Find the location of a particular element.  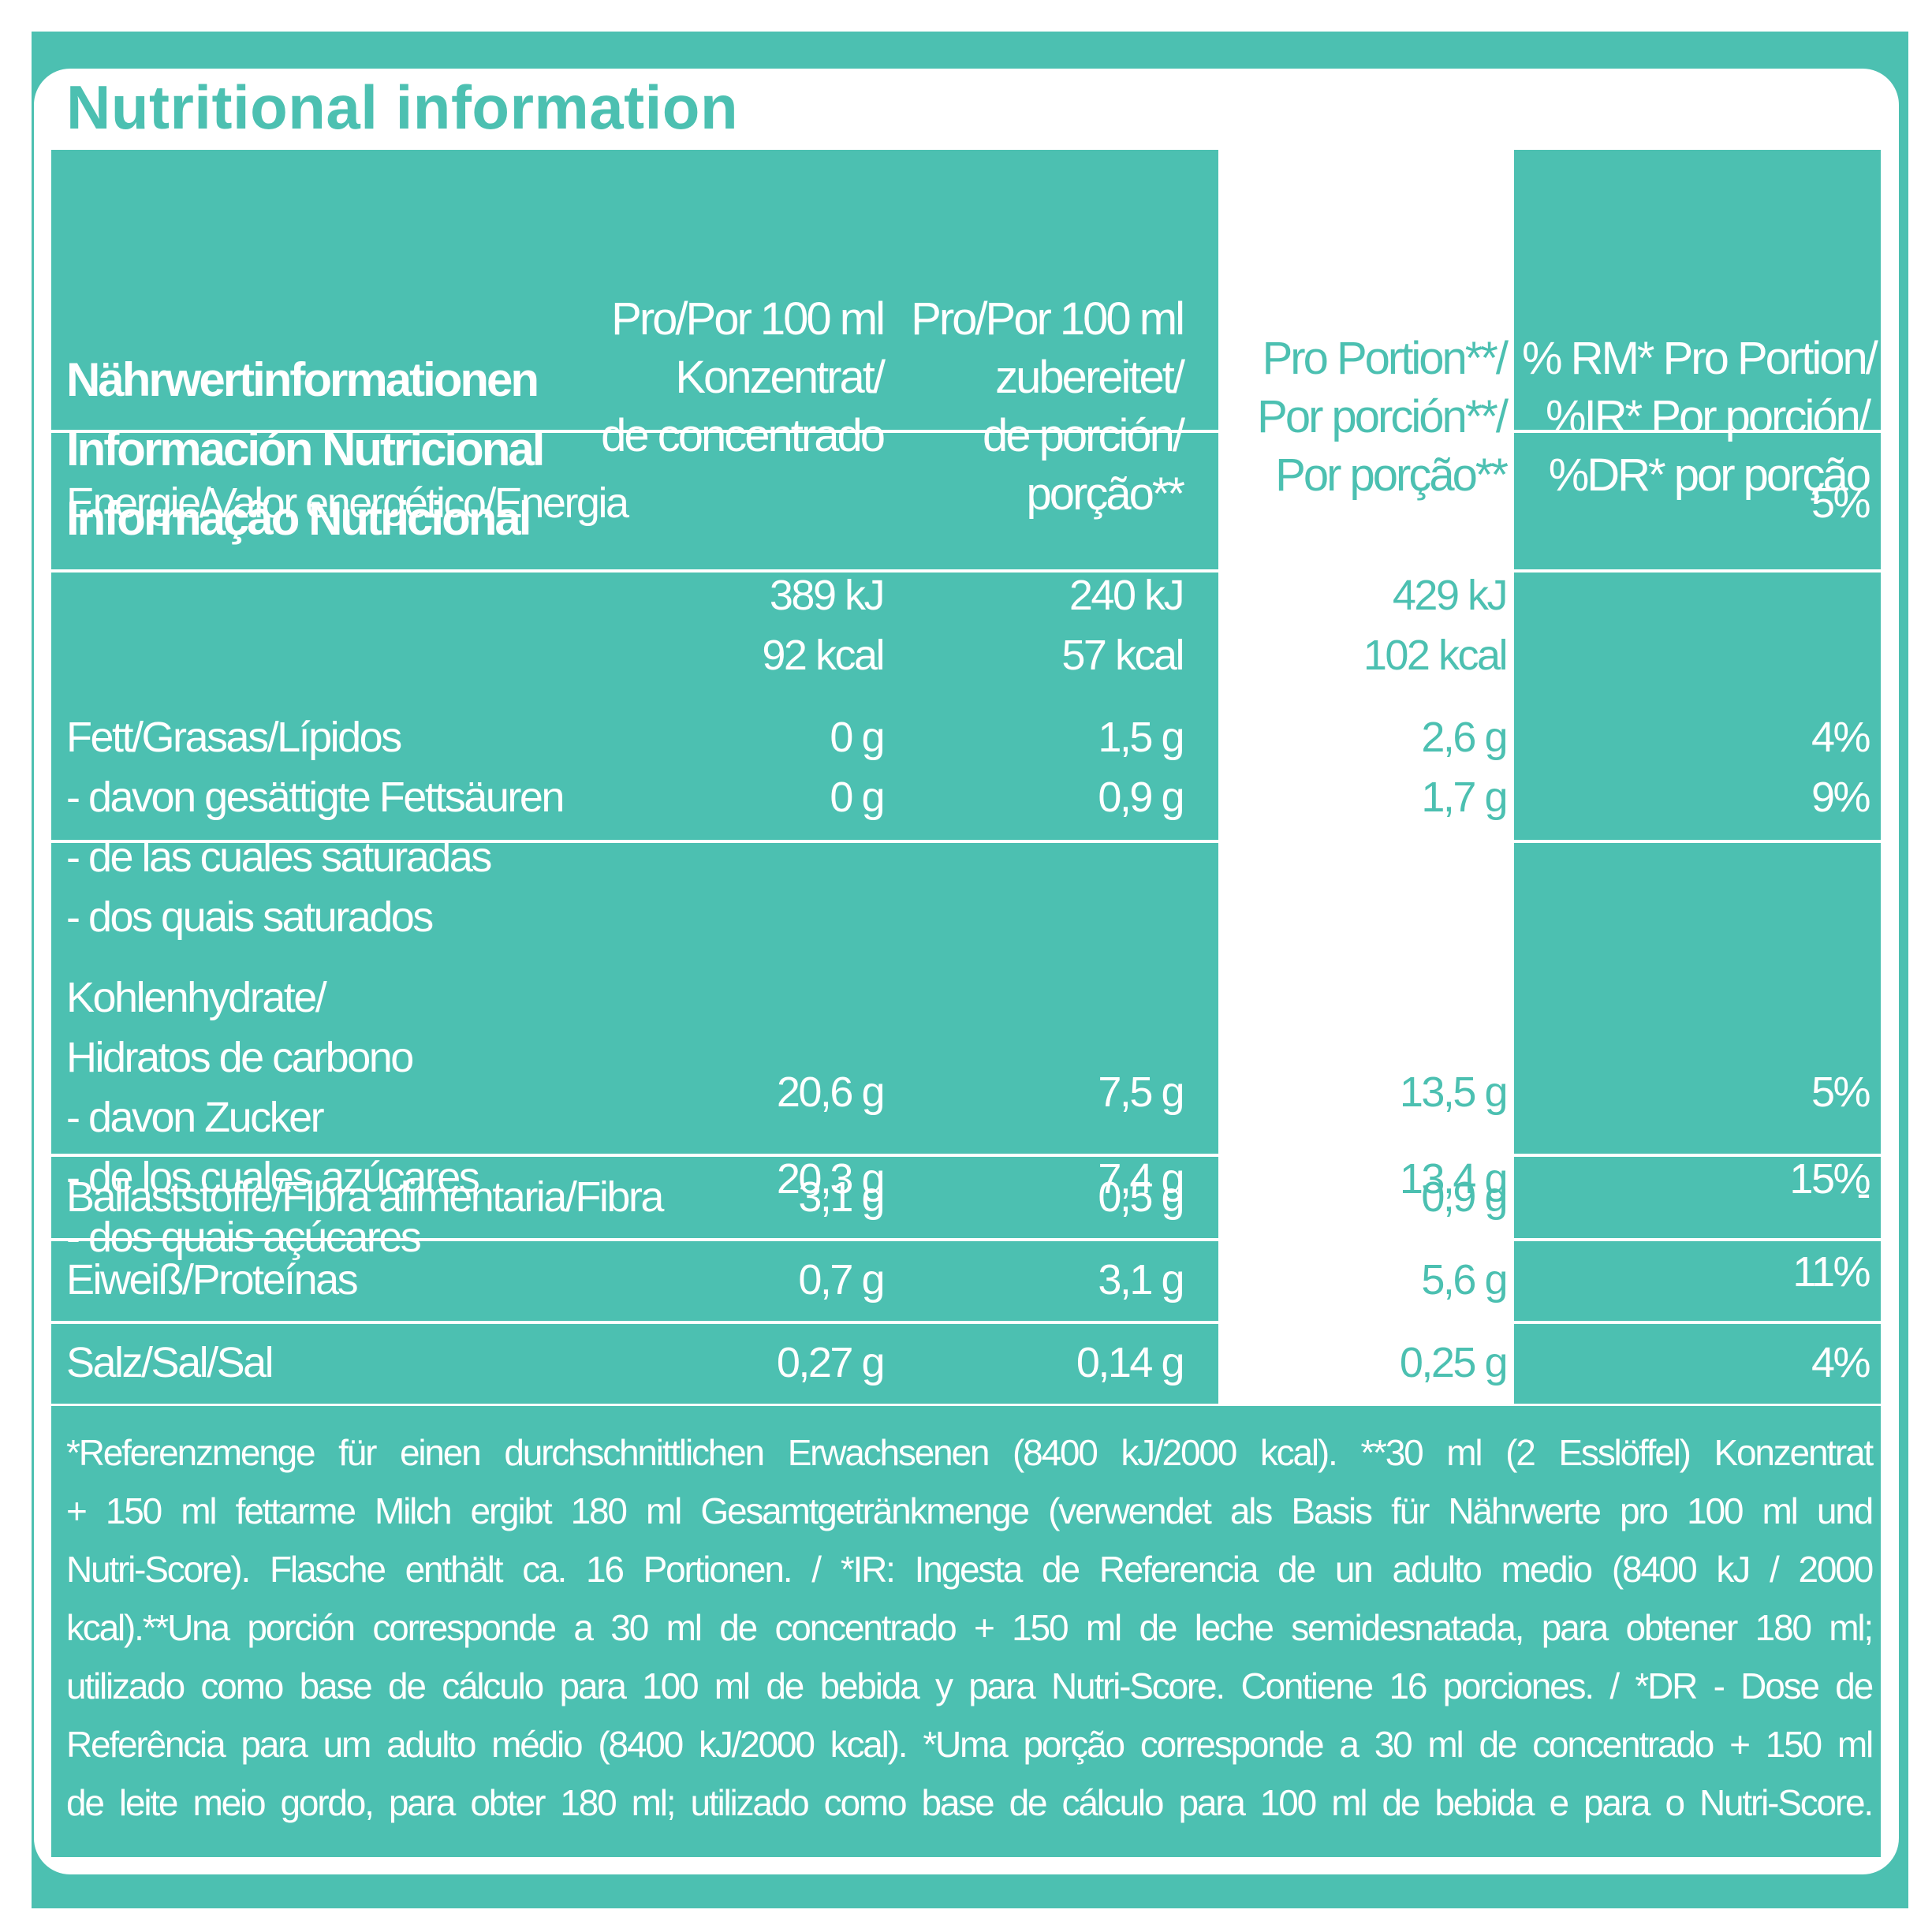

row-salt-prepared: 0,14 g is located at coordinates (1131, 1362).